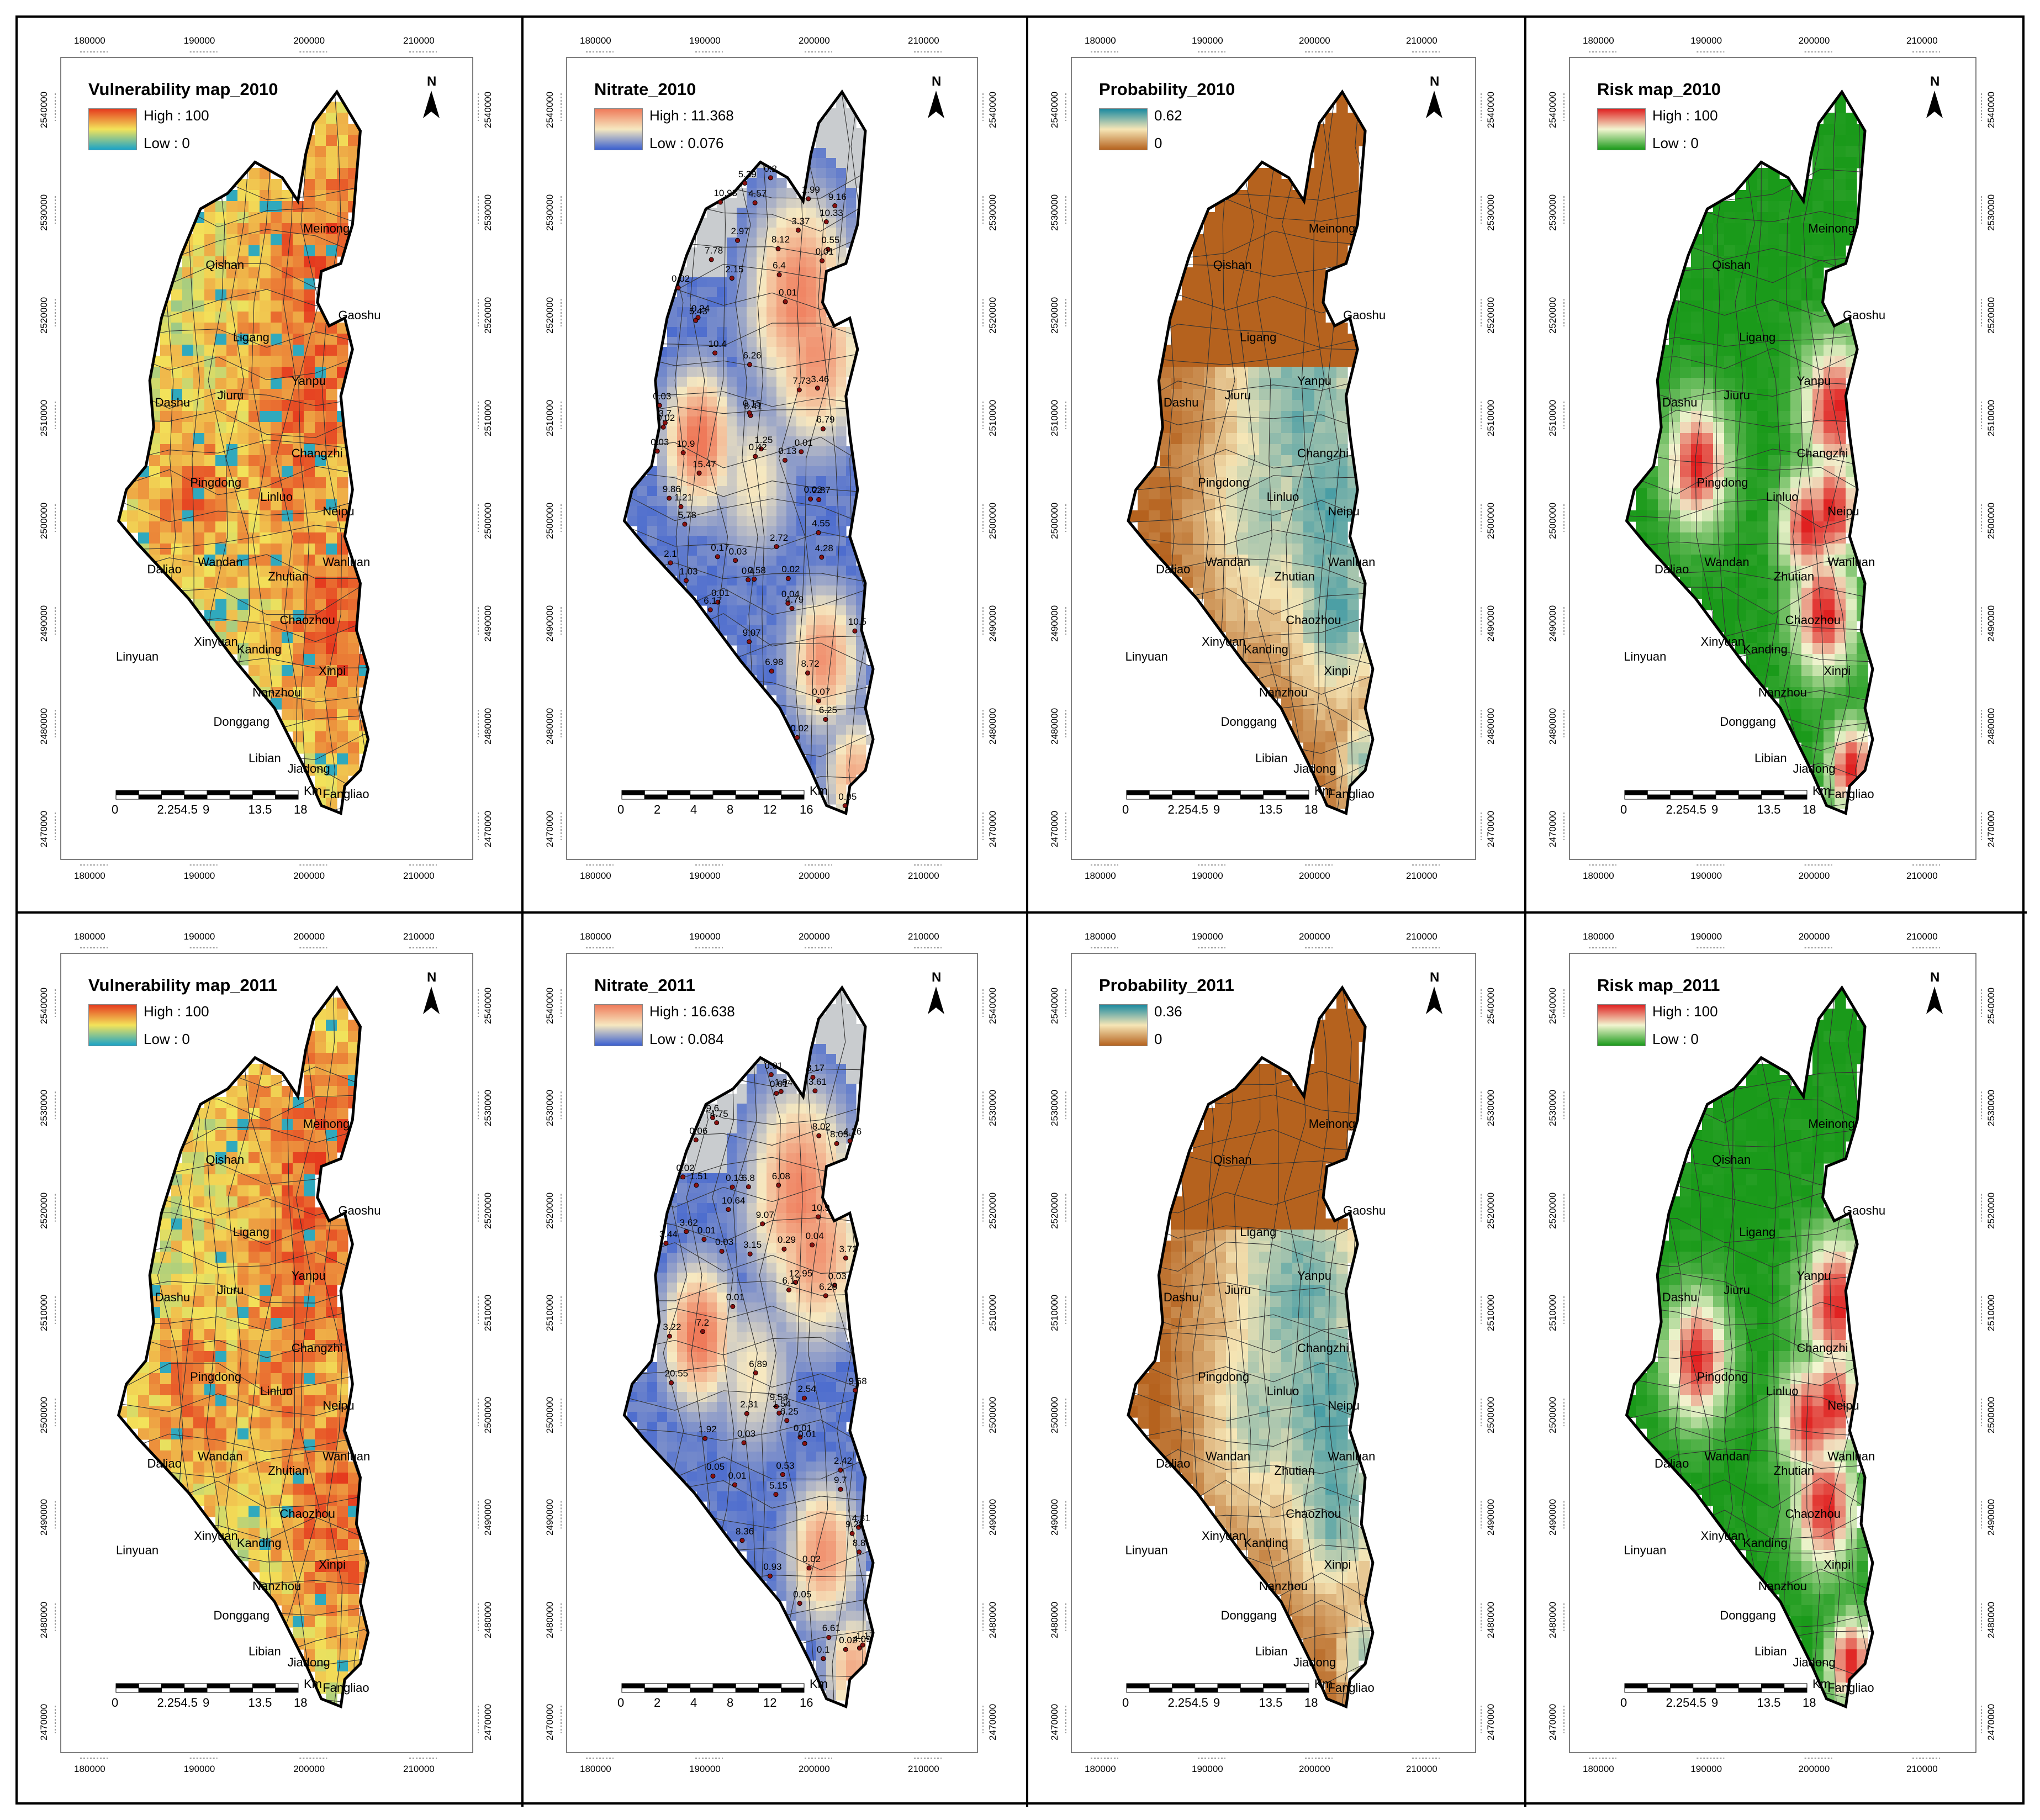 The image size is (2040, 1820). I want to click on y-tick-label-left: 2490000, so click(1552, 1518).